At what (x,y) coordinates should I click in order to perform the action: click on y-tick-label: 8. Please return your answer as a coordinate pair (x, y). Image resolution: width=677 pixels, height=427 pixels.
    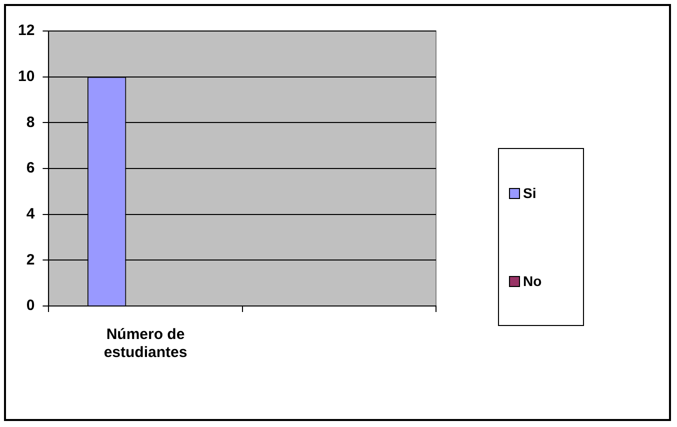
    Looking at the image, I should click on (30, 122).